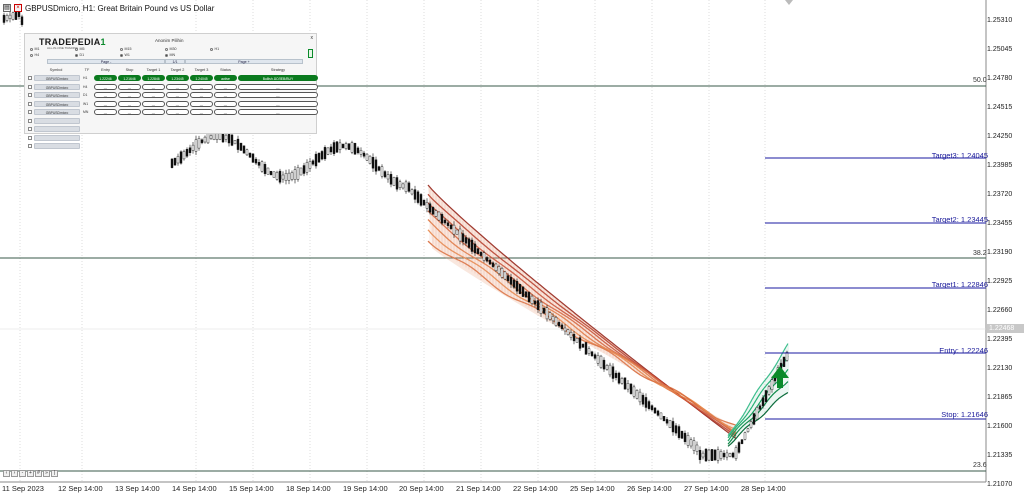  I want to click on timeframe-option-m15: M15, so click(126, 49).